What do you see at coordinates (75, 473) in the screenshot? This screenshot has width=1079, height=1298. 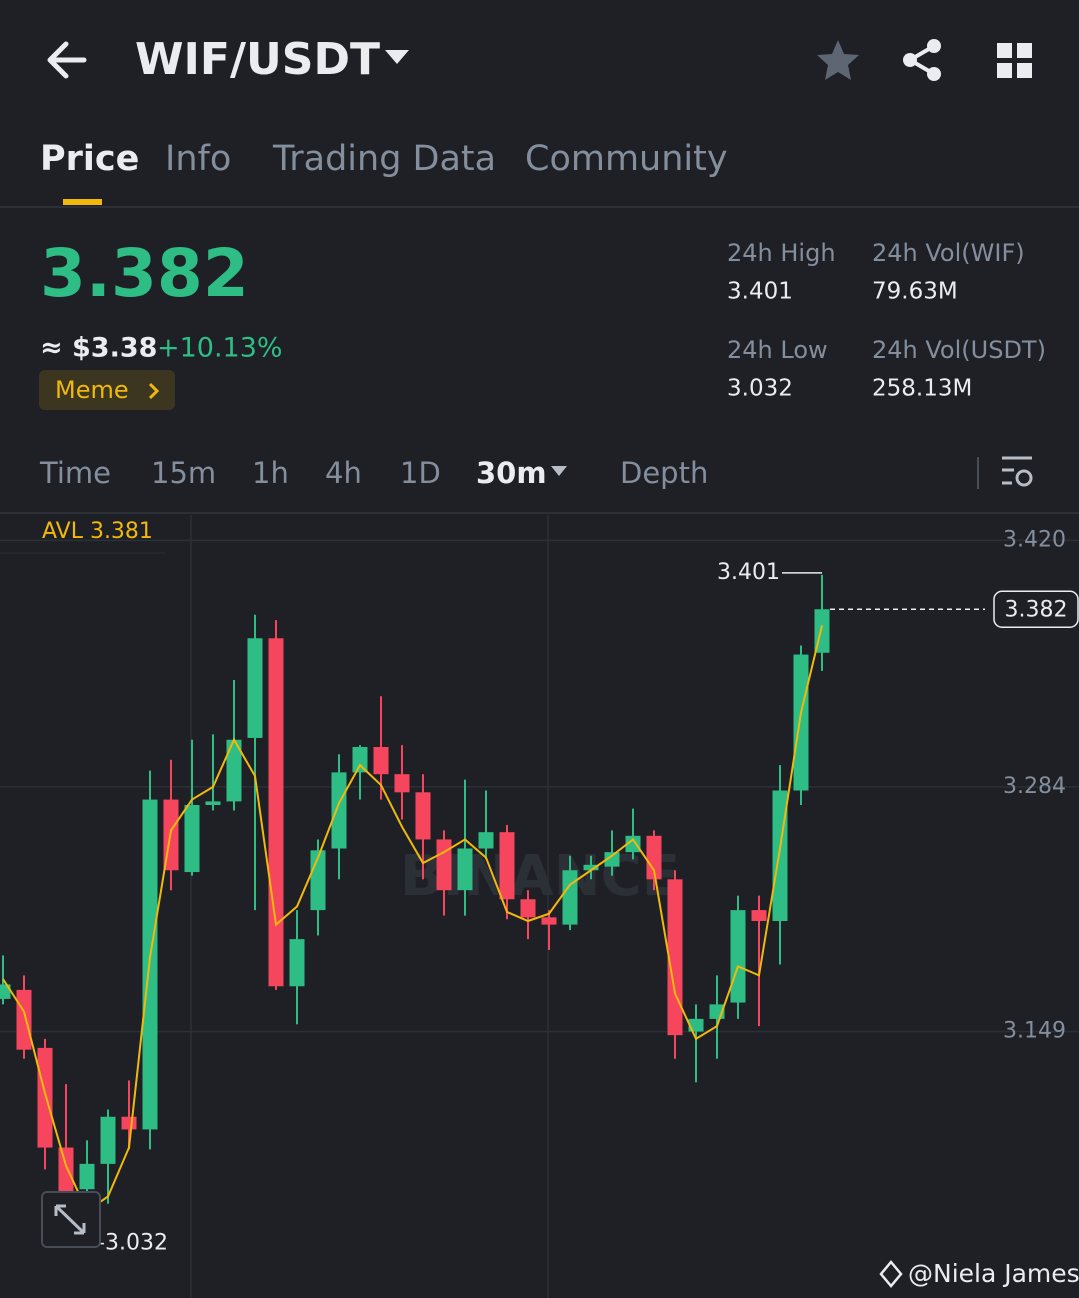 I see `interval: Time` at bounding box center [75, 473].